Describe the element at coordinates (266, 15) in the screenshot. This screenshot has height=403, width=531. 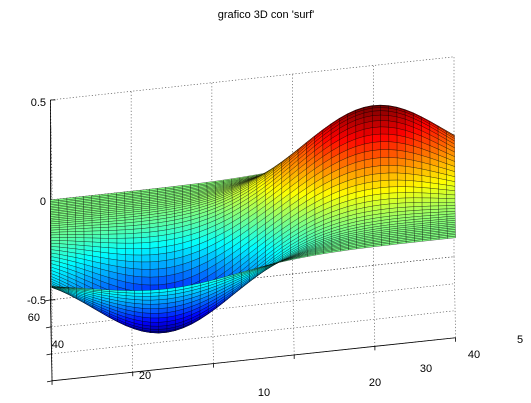
I see `chart-title: grafico 3D con 'surf'` at that location.